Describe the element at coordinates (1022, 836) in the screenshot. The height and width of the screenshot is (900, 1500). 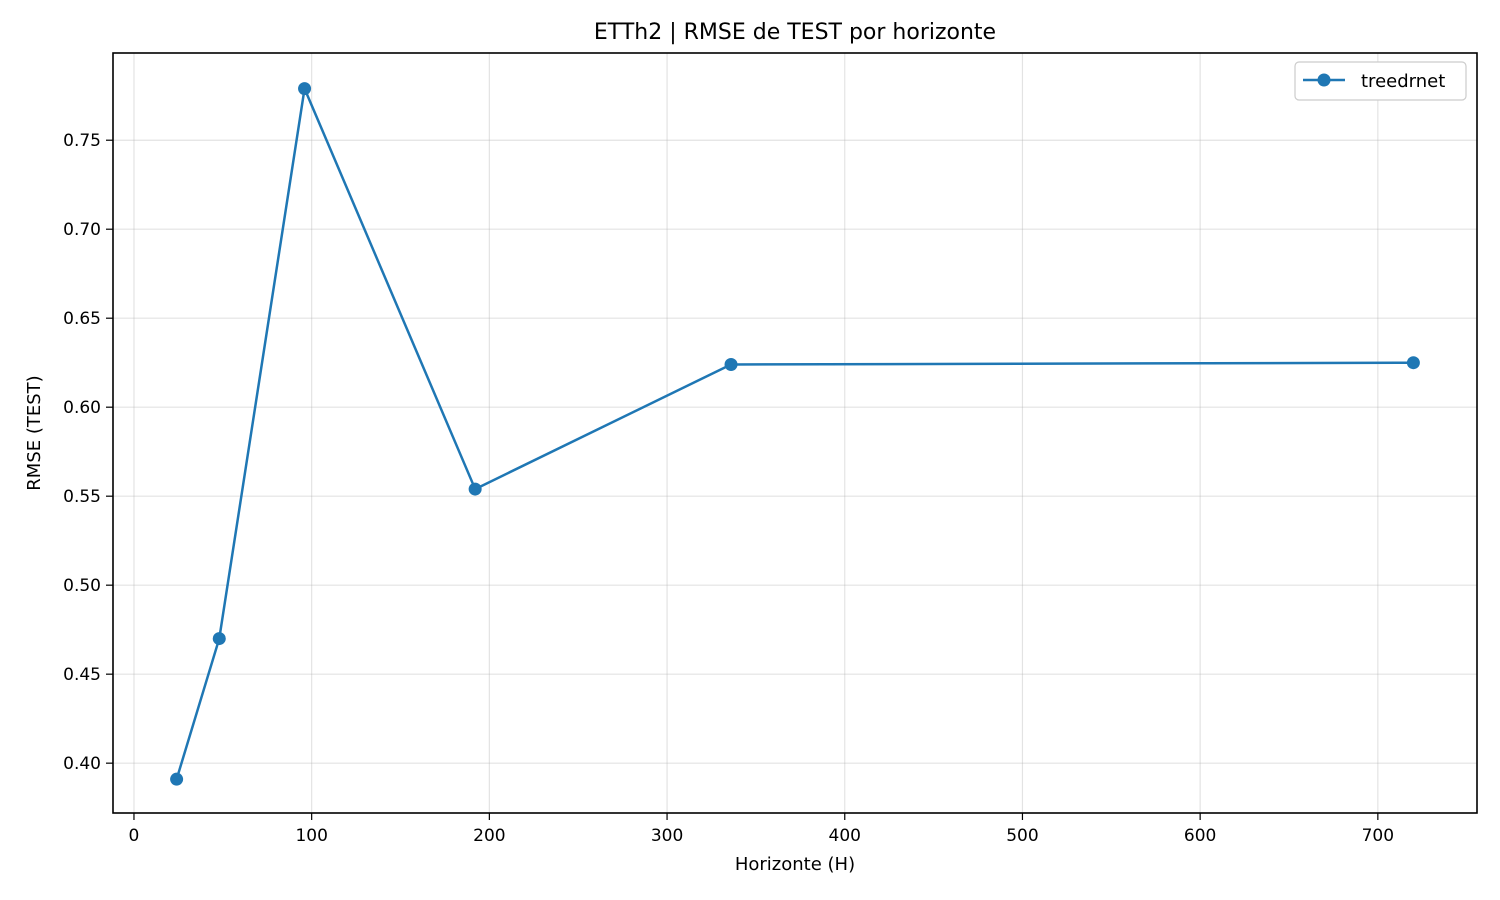
I see `x-tick-label: 500` at that location.